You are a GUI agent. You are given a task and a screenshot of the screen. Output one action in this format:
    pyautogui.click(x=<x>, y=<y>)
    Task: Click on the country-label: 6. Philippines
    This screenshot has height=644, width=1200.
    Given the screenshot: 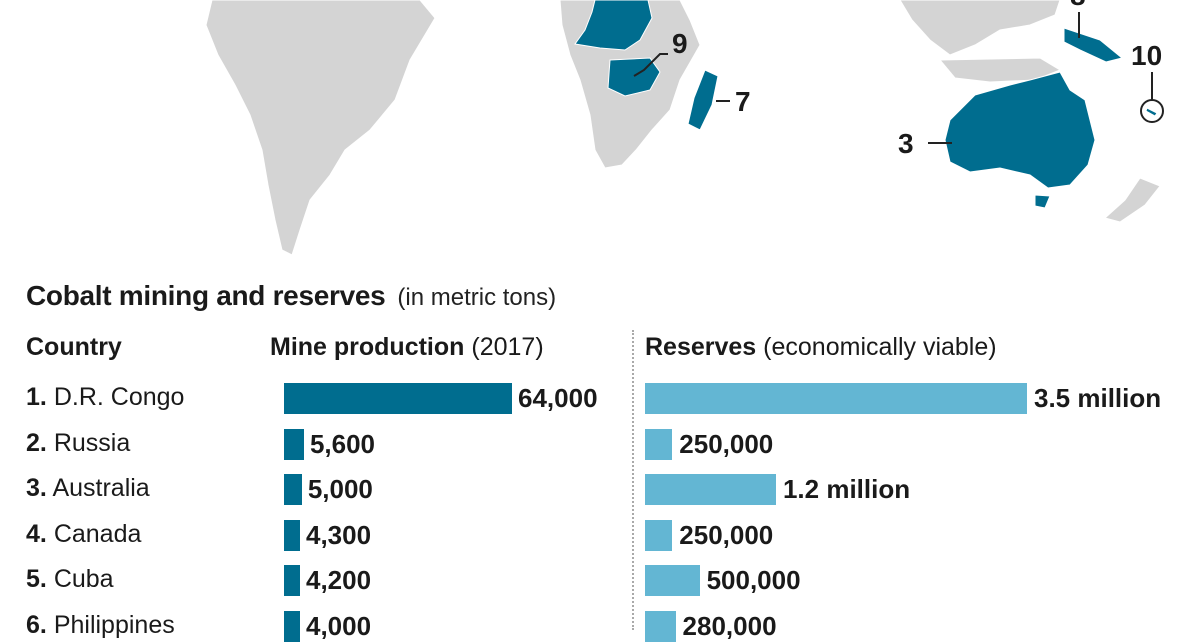 What is the action you would take?
    pyautogui.click(x=100, y=625)
    